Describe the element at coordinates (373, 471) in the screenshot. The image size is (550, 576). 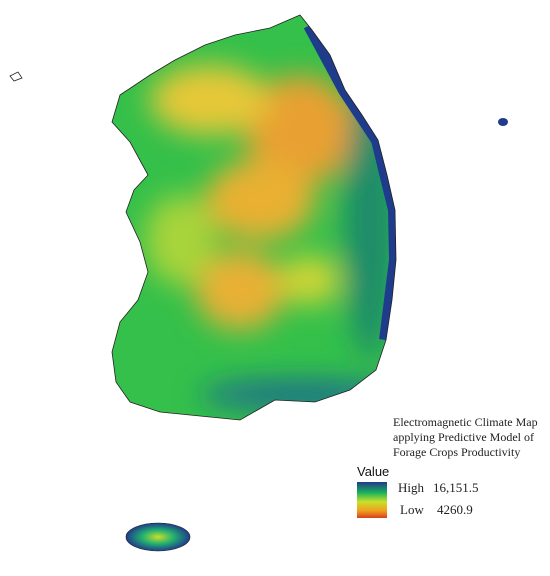
I see `legend-title: Value` at that location.